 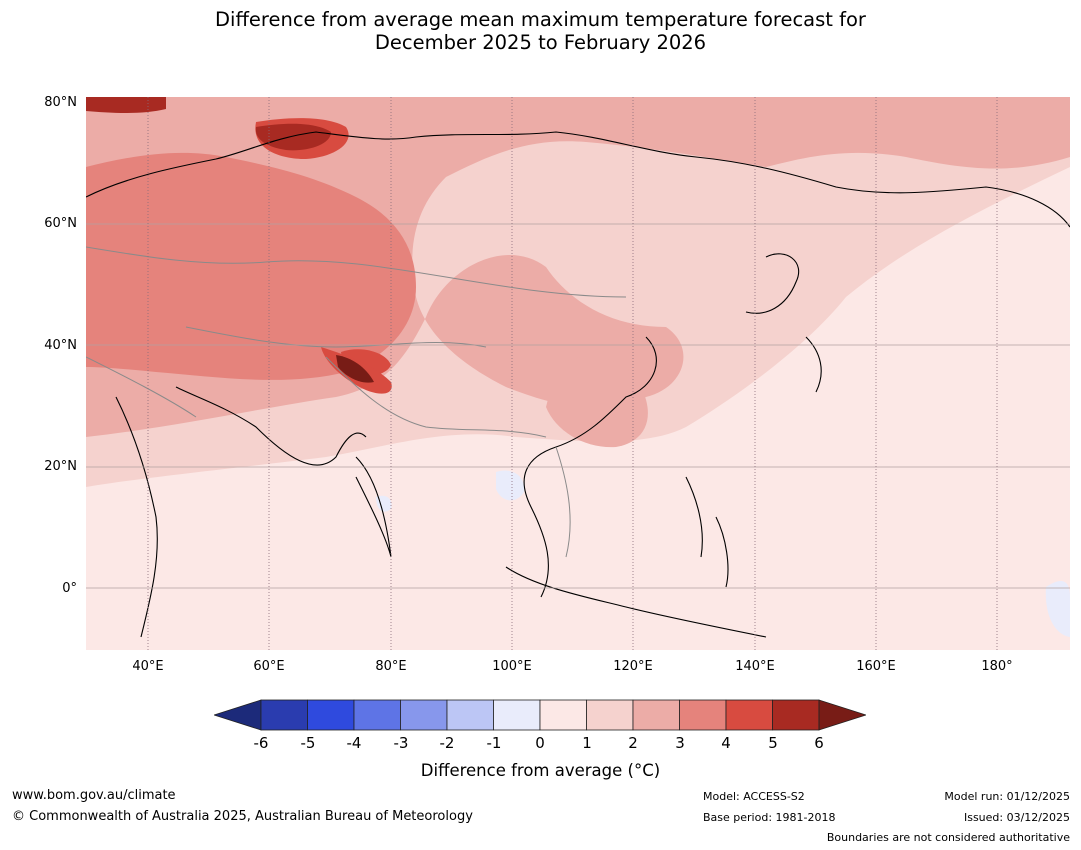 I want to click on colorbar-tick: 2, so click(x=633, y=743).